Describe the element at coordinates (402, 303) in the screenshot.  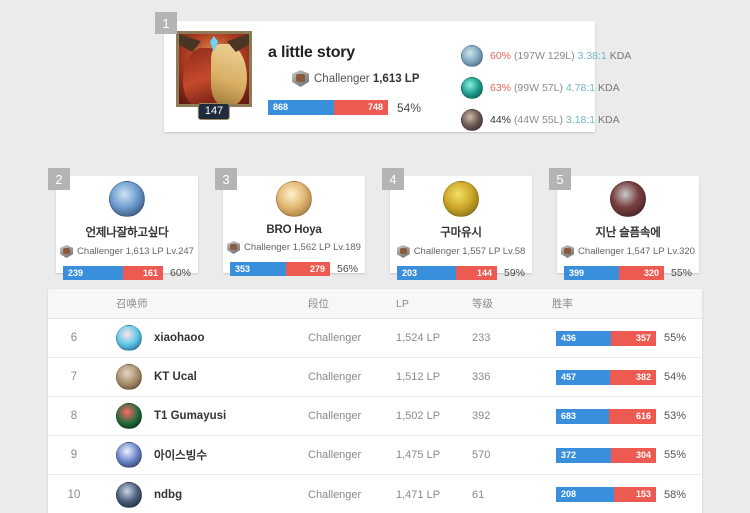
I see `column-header-lp: LP` at that location.